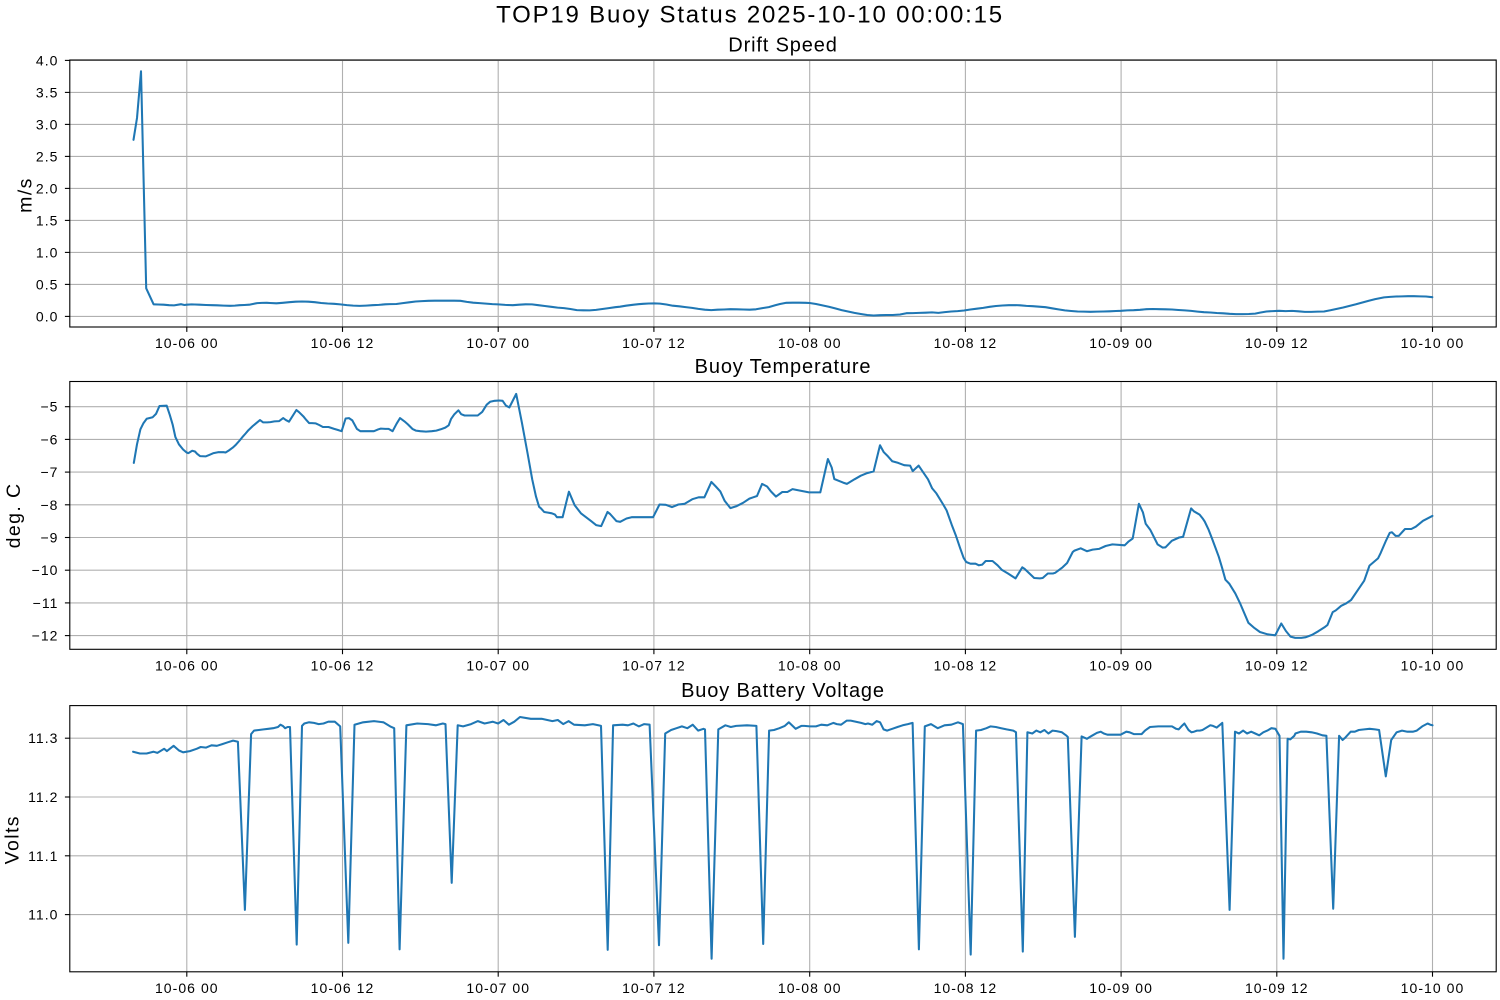 The width and height of the screenshot is (1500, 1000). Describe the element at coordinates (45, 636) in the screenshot. I see `svg-text: −12` at that location.